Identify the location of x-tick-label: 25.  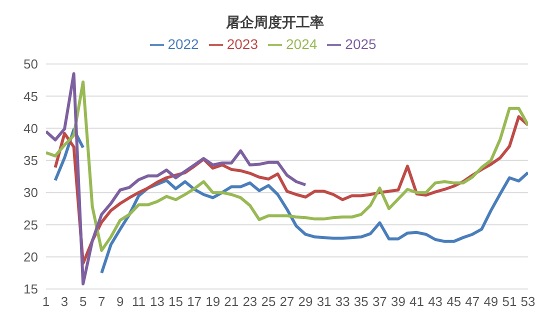
(268, 302).